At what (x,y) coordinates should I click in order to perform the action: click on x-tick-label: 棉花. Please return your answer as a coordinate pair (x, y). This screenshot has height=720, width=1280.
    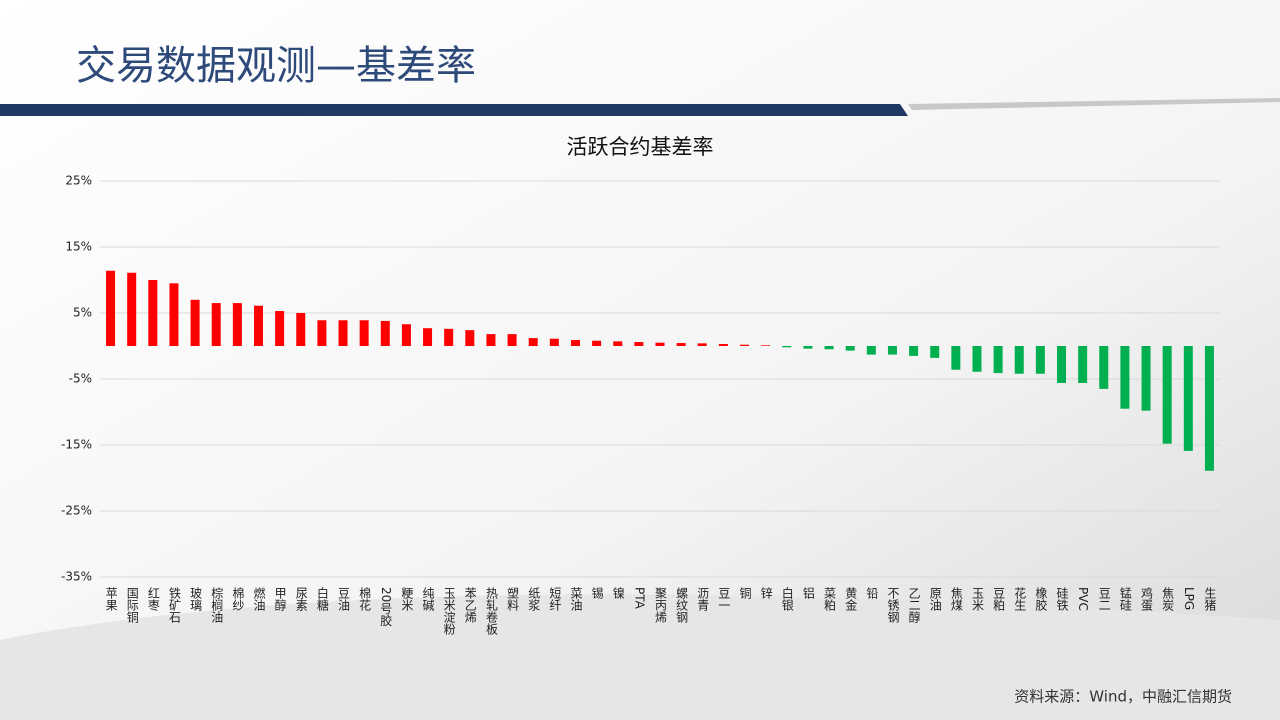
    Looking at the image, I should click on (365, 599).